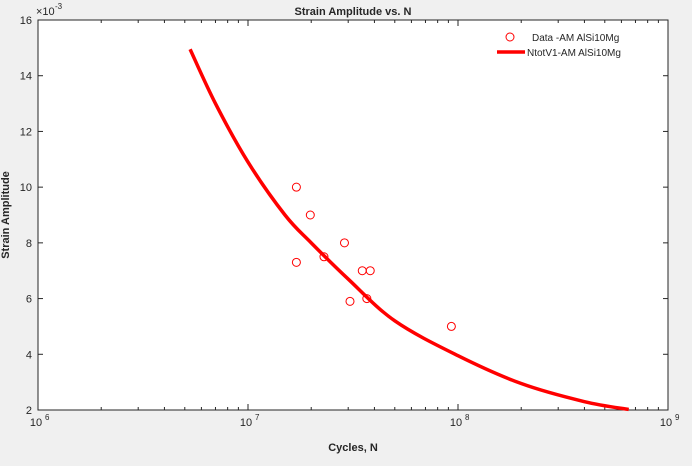 This screenshot has width=692, height=466. What do you see at coordinates (26, 132) in the screenshot?
I see `y-tick-label: 12` at bounding box center [26, 132].